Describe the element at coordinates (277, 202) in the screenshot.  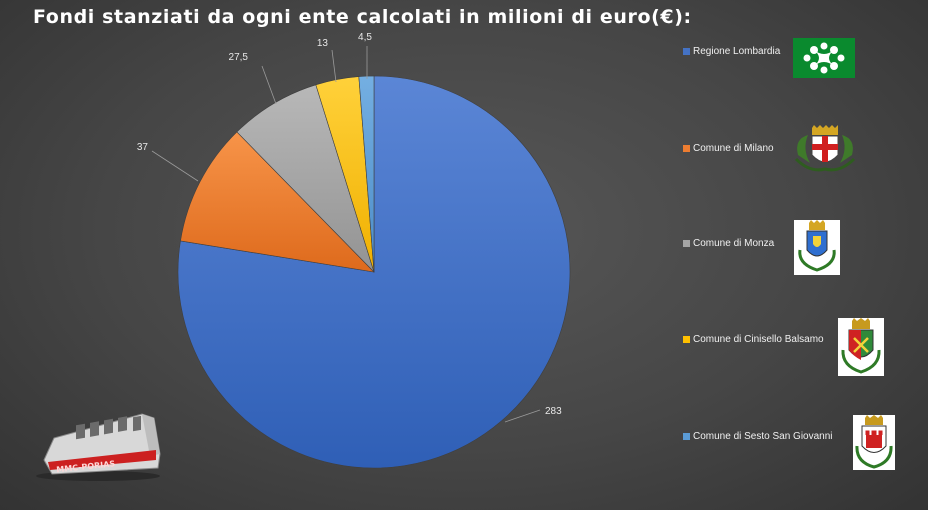
I see `pie-slice-comune-di-milano` at that location.